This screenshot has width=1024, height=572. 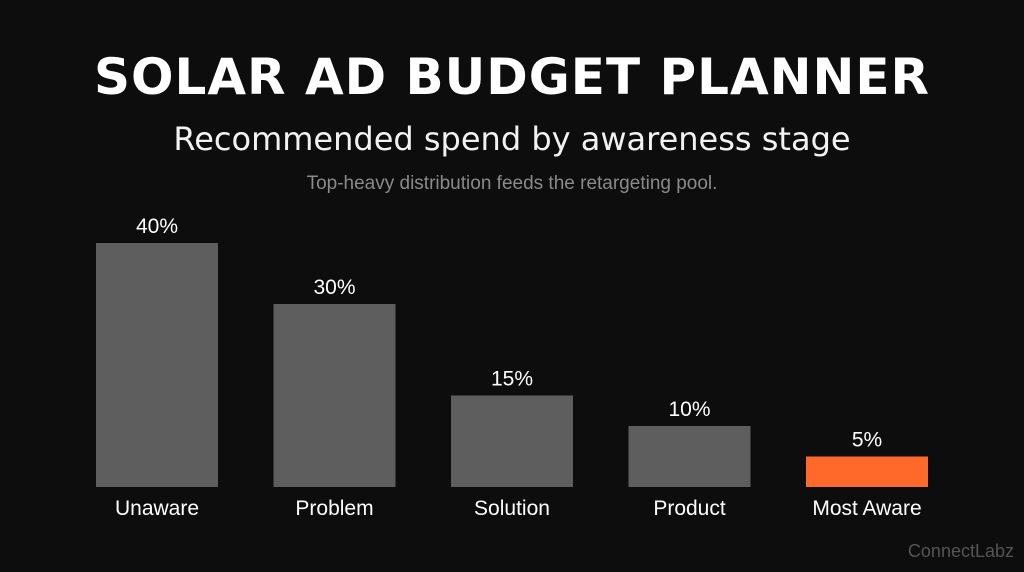 I want to click on bar-unaware, so click(x=157, y=365).